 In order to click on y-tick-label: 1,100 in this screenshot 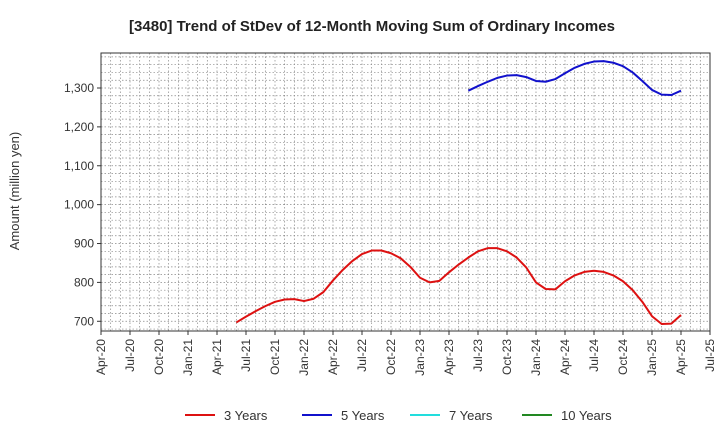, I will do `click(79, 166)`.